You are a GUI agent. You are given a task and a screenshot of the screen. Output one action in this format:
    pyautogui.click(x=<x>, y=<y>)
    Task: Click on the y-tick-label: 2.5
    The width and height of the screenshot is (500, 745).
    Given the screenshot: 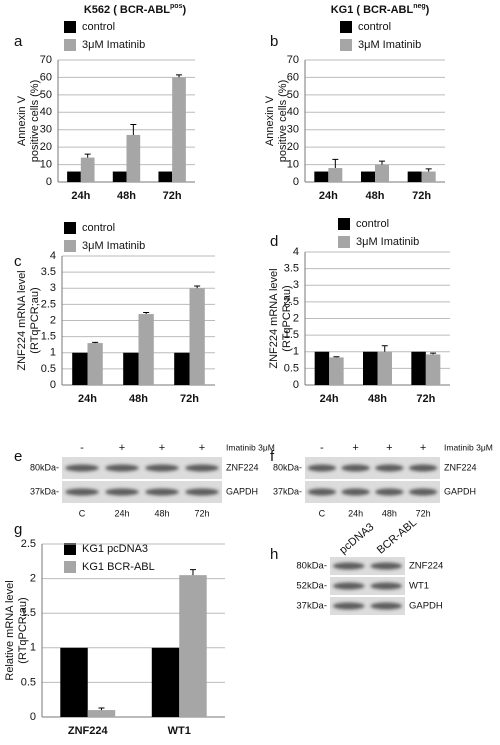 What is the action you would take?
    pyautogui.click(x=28, y=544)
    